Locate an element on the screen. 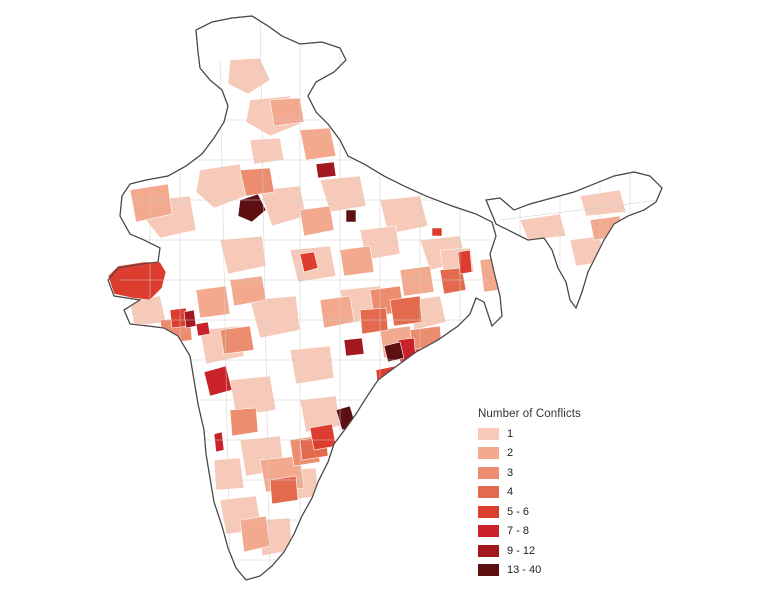 The width and height of the screenshot is (768, 597). legend-label: 4 is located at coordinates (510, 492).